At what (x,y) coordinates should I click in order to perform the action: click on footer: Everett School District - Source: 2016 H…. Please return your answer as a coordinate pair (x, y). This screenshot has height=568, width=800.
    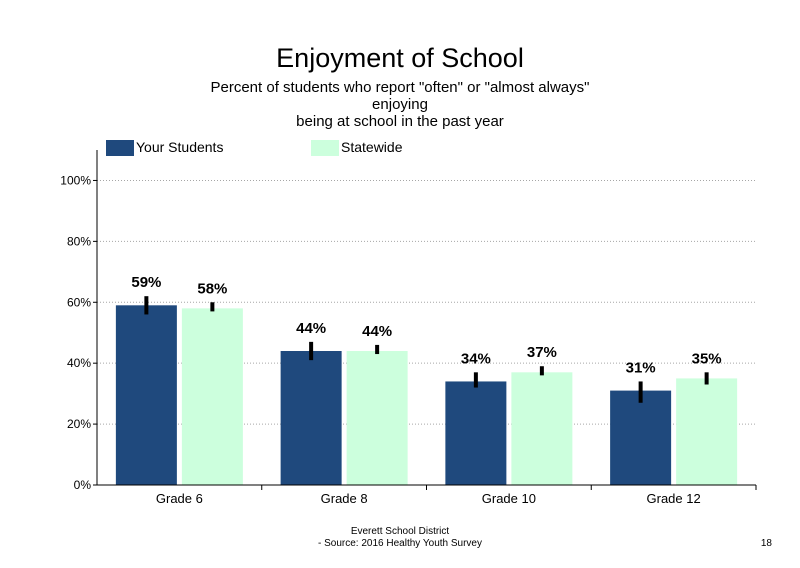
    Looking at the image, I should click on (400, 538).